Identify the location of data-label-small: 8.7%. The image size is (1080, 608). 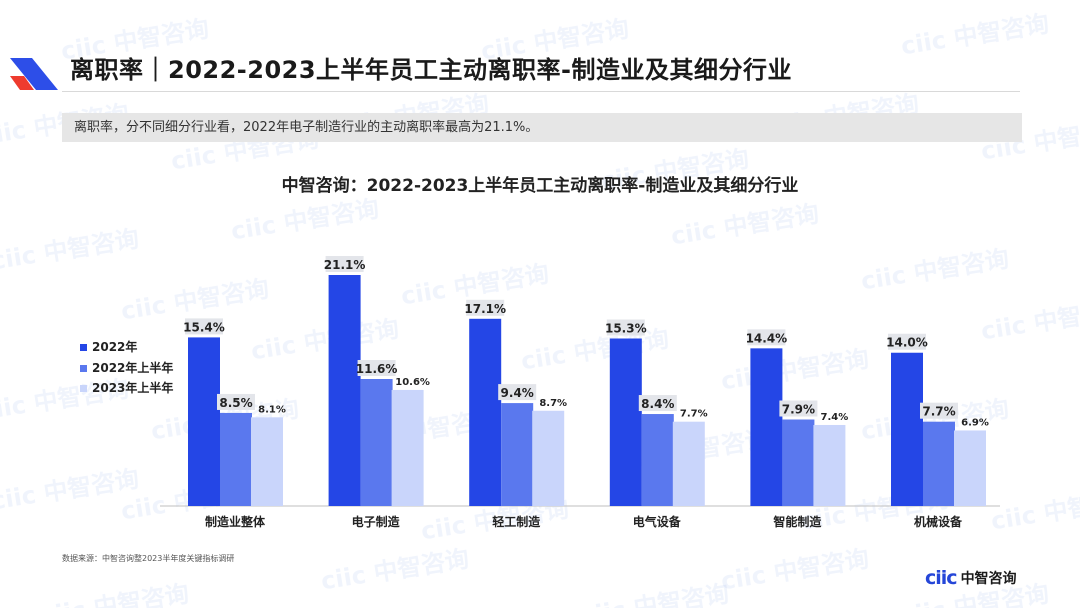
(553, 403).